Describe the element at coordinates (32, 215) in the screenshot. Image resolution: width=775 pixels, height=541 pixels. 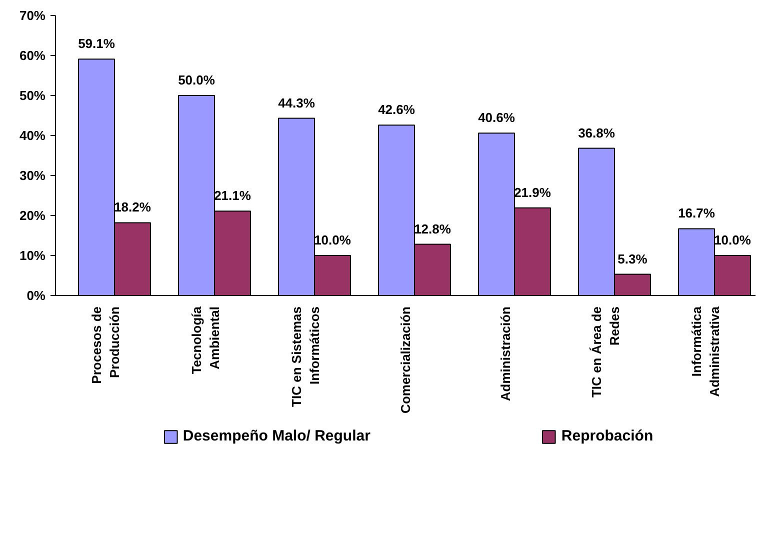
I see `y-tick-label: 20%` at that location.